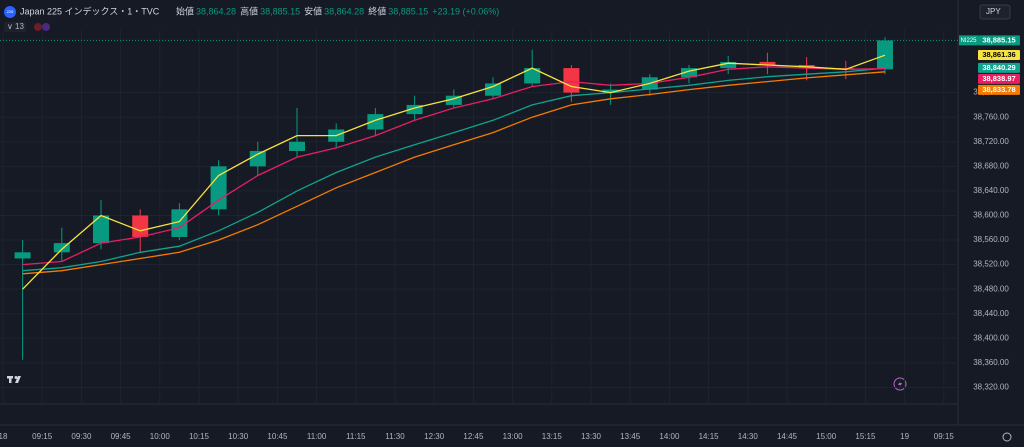  I want to click on settings-button, so click(1007, 437).